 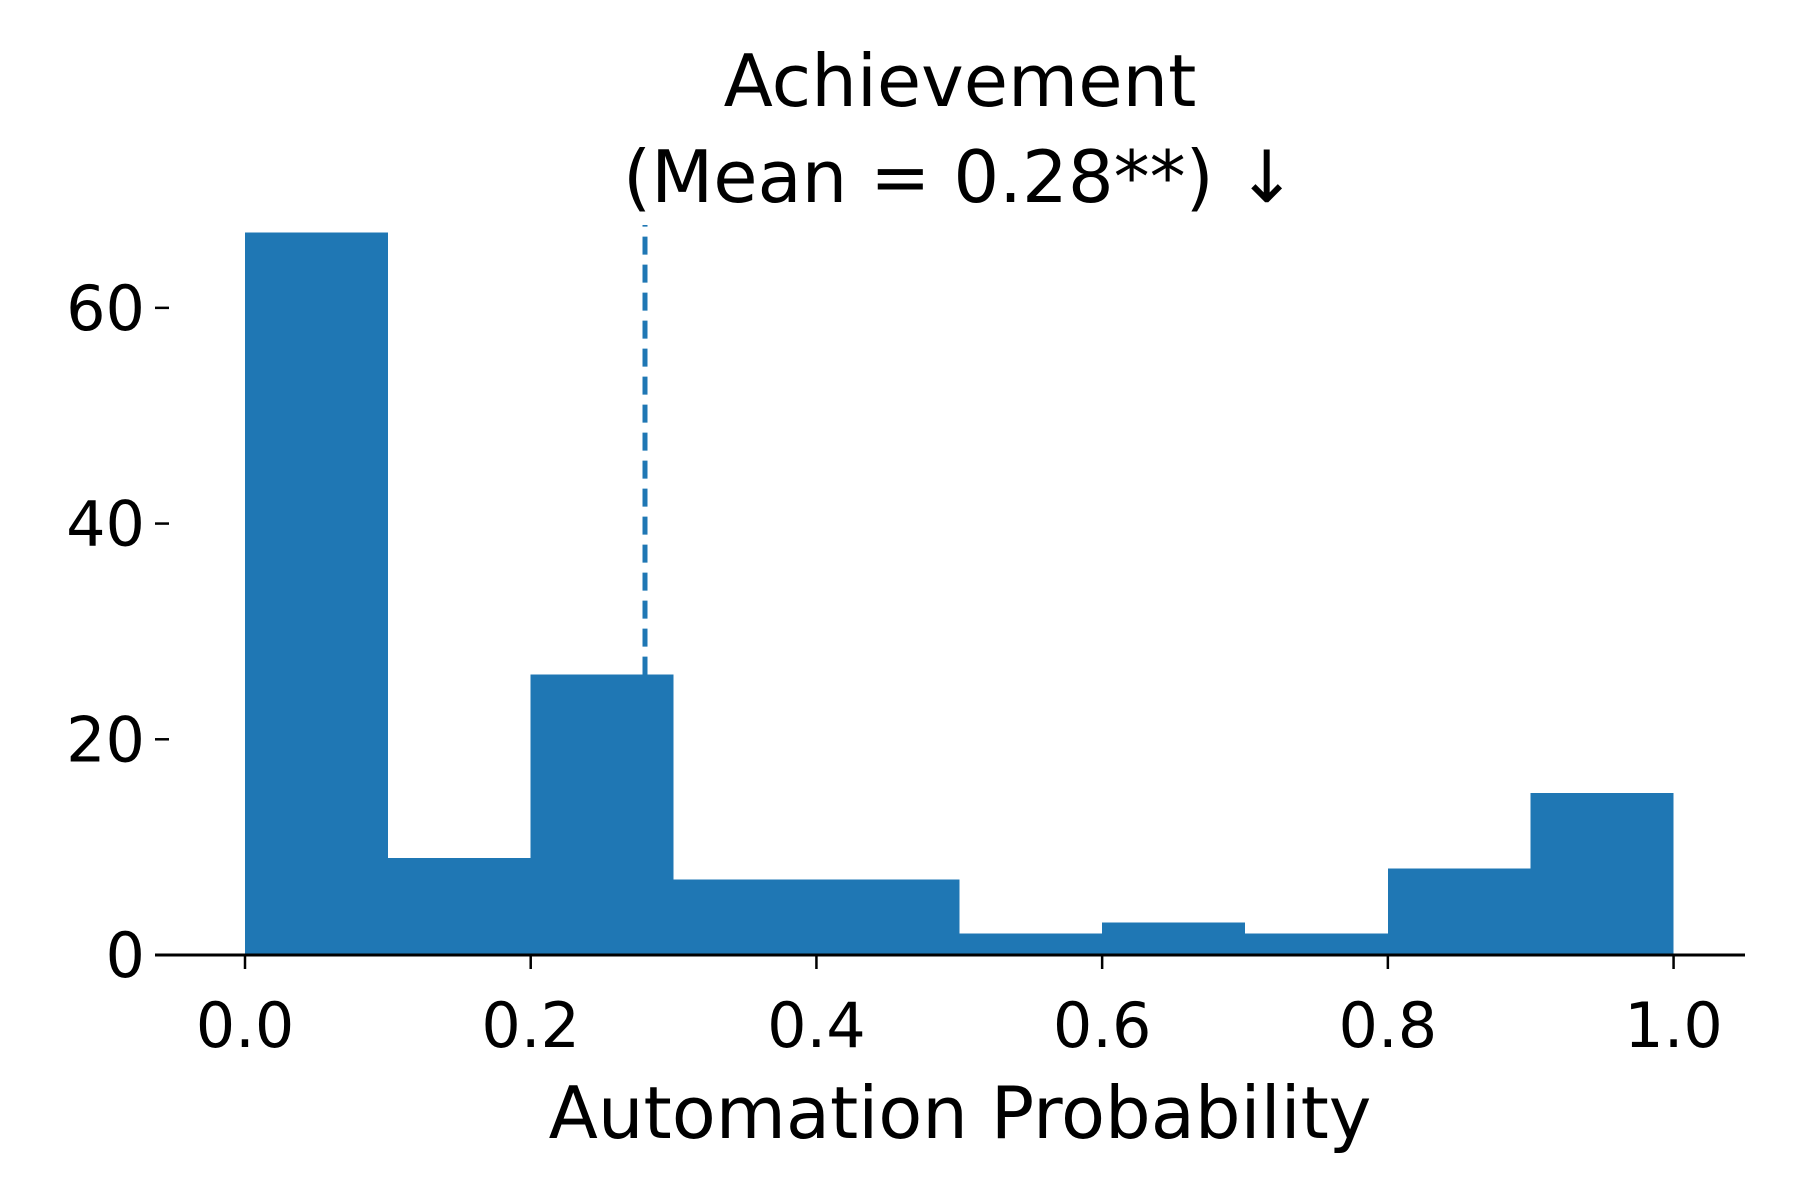 What do you see at coordinates (950, 1007) in the screenshot?
I see `x-axis: 0.0 0.2 0.4 0.6 0.8 1.0` at bounding box center [950, 1007].